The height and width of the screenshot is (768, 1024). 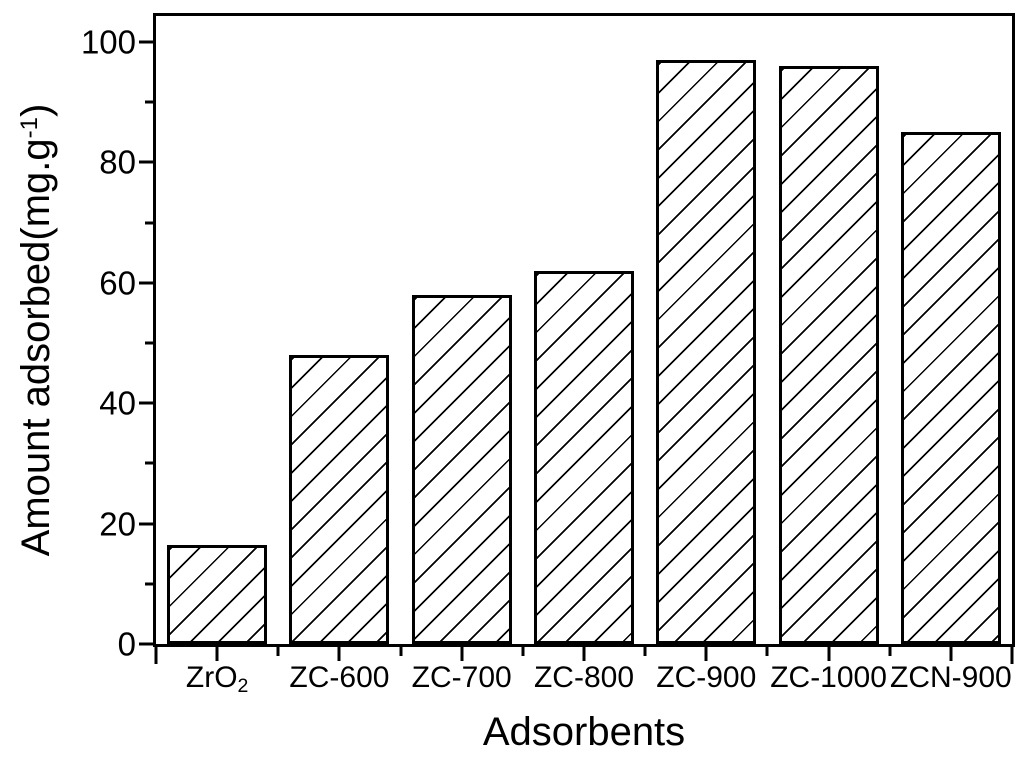 I want to click on x-axis-title: Adsorbents, so click(x=584, y=732).